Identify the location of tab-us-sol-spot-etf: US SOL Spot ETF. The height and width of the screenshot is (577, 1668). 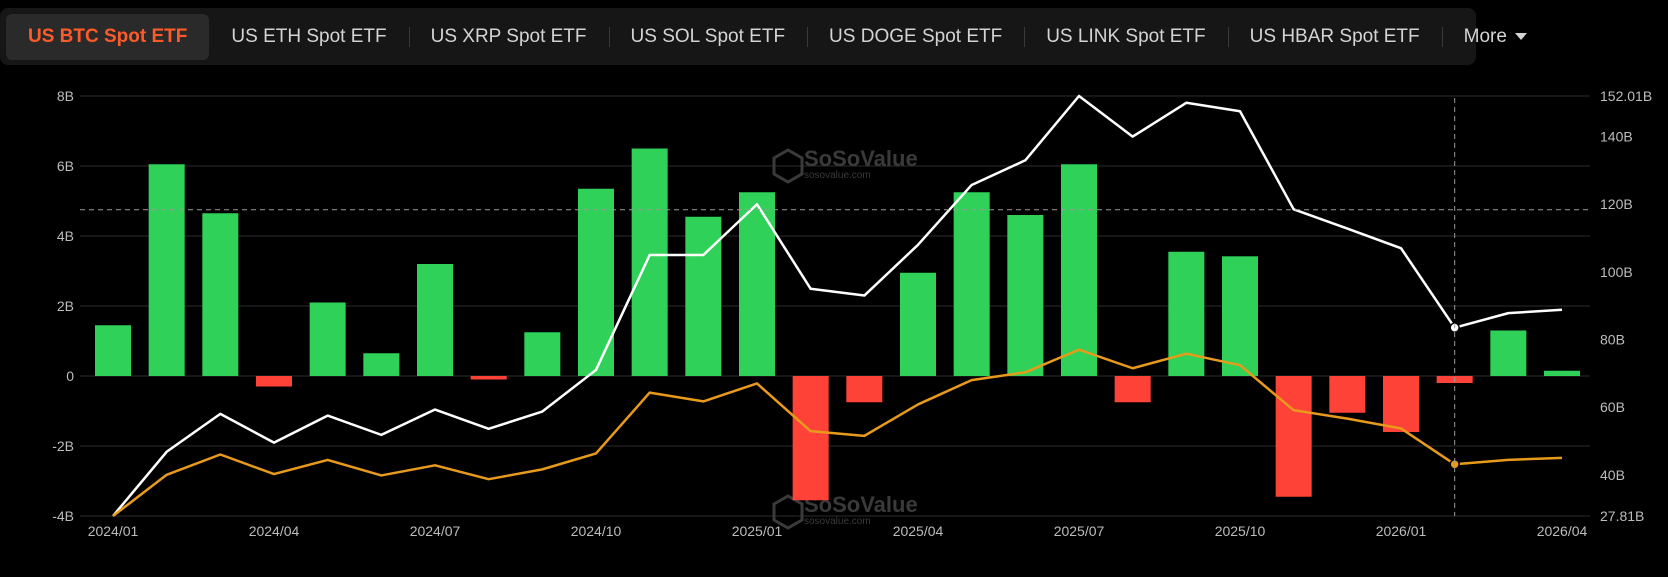
(708, 37).